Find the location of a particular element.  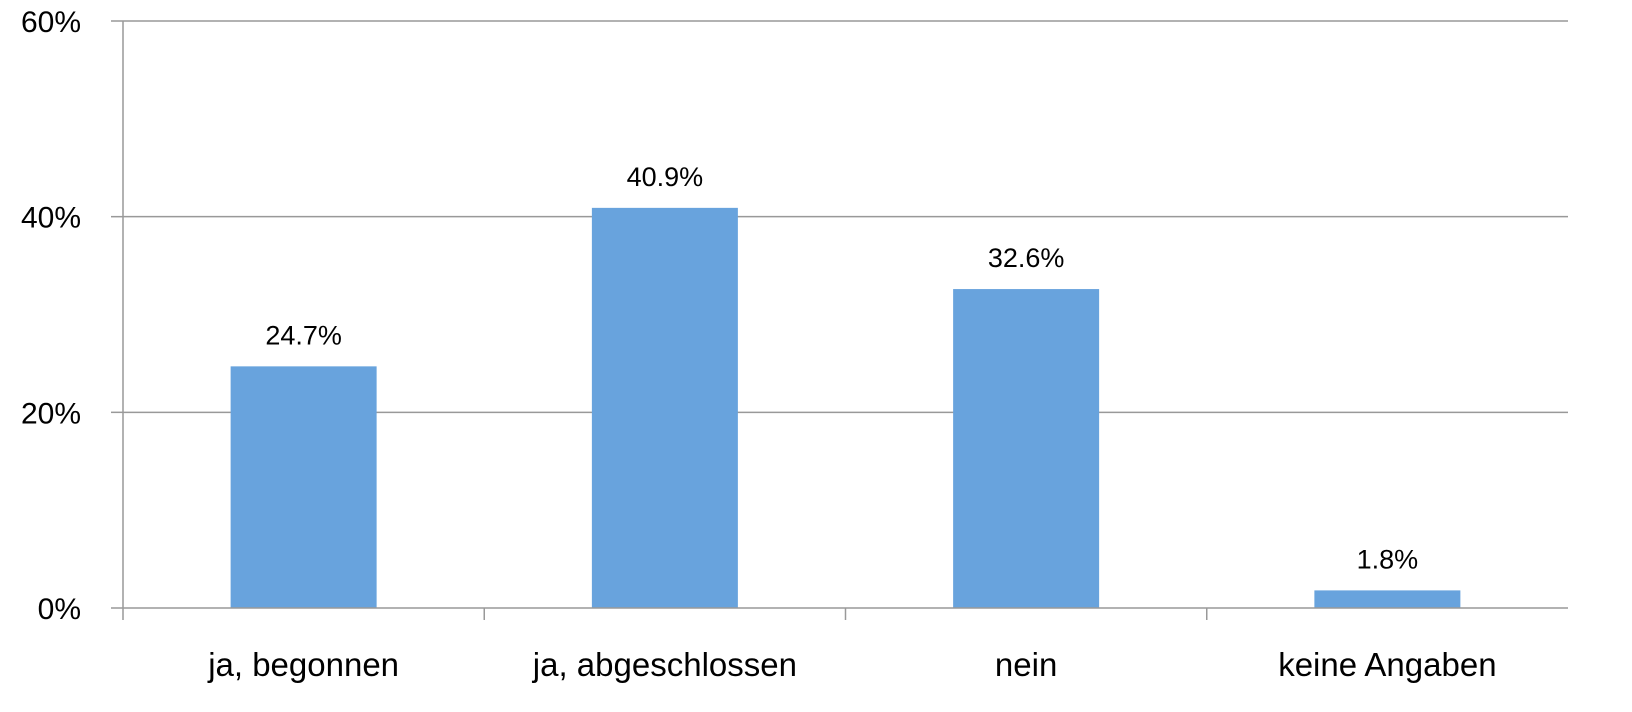

data-label-1: 40.9% is located at coordinates (665, 177).